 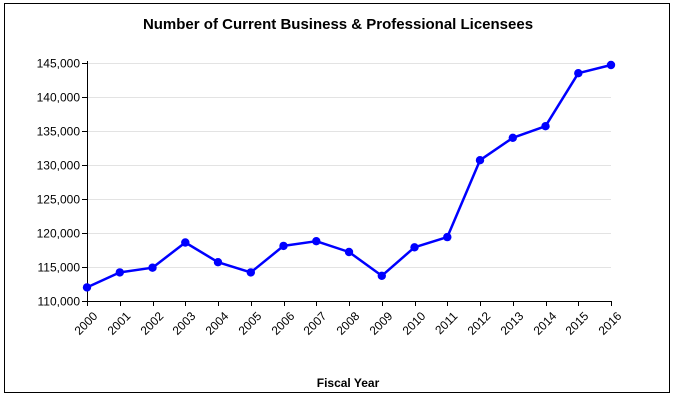 I want to click on y-tick-label: 140,000, so click(x=59, y=98).